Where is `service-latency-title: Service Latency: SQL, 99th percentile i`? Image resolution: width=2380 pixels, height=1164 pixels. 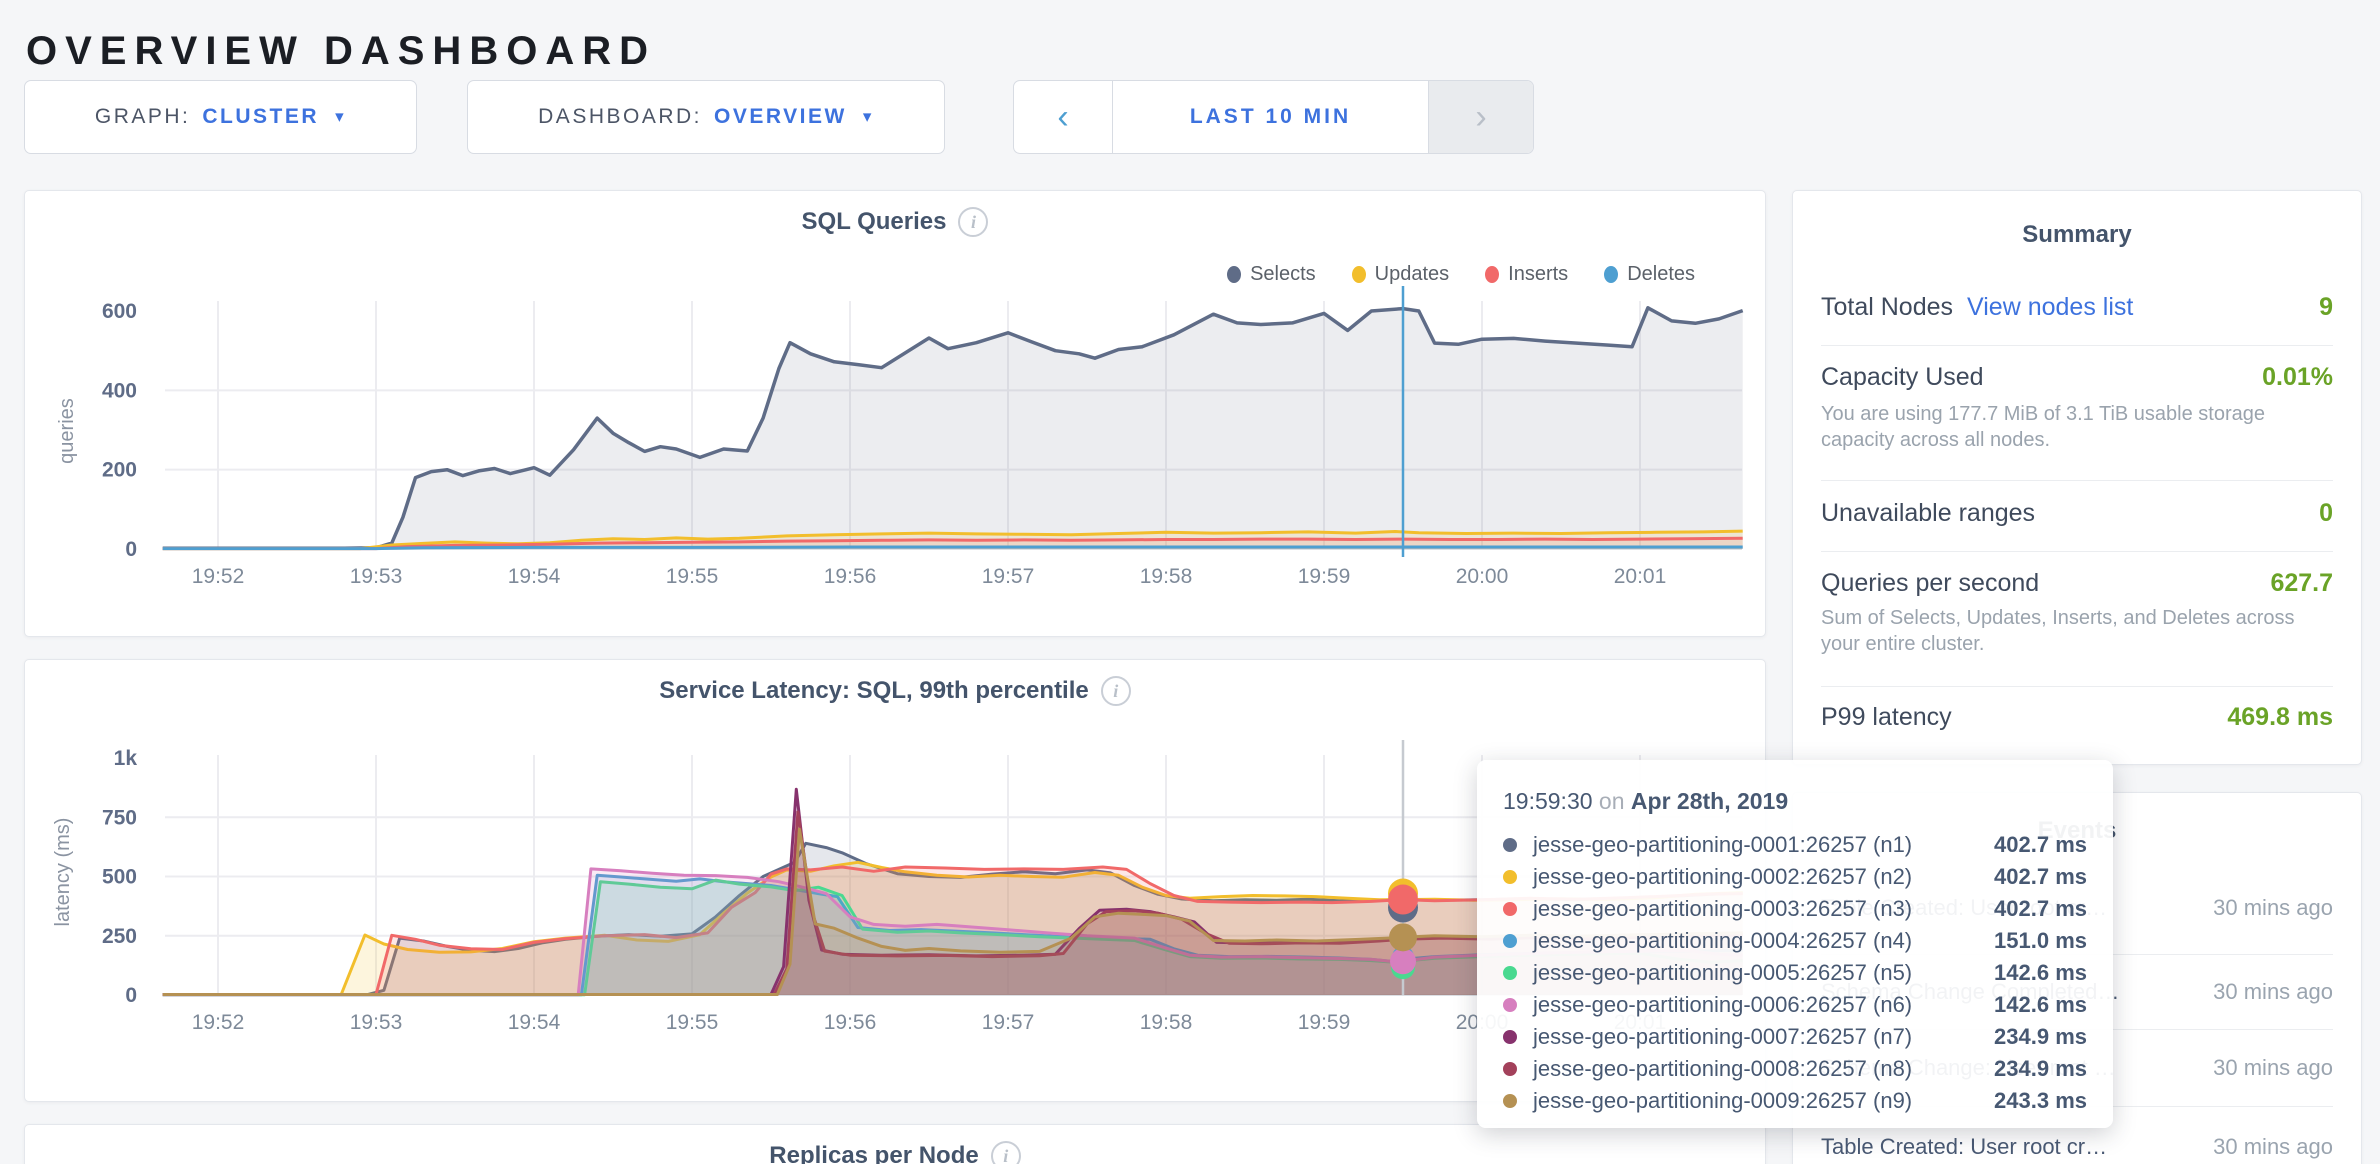 service-latency-title: Service Latency: SQL, 99th percentile i is located at coordinates (895, 691).